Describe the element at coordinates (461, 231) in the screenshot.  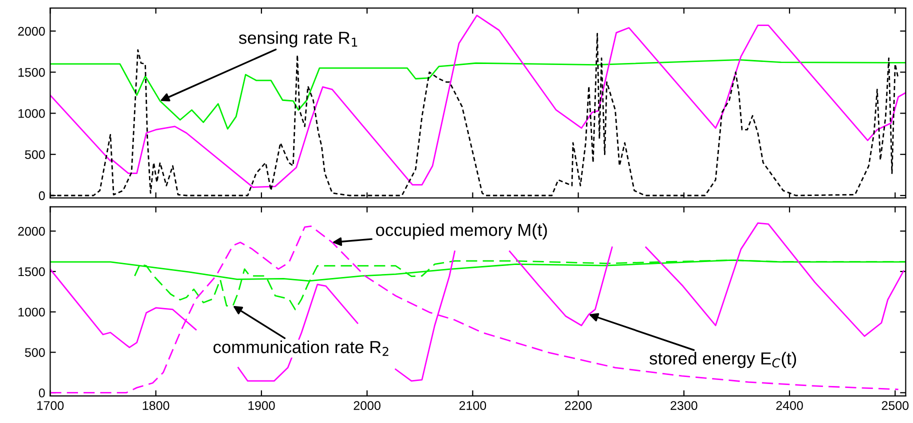
I see `annotation: occupied memory M(t)` at that location.